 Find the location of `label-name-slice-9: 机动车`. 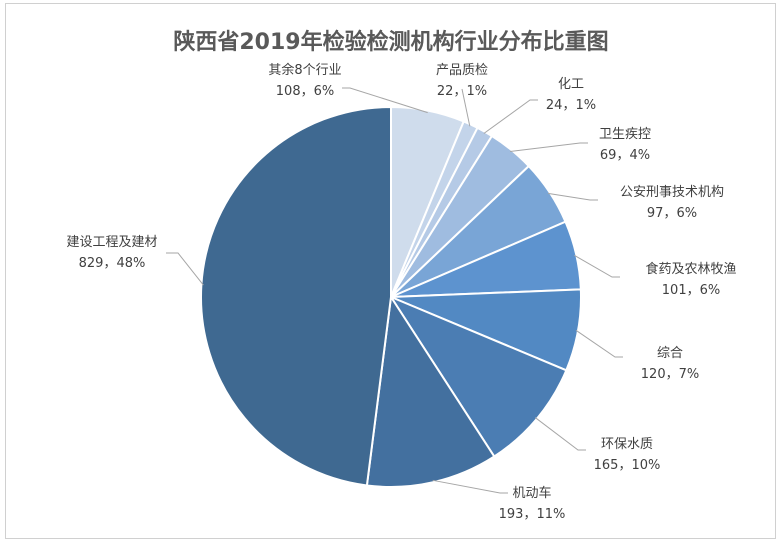

label-name-slice-9: 机动车 is located at coordinates (531, 493).